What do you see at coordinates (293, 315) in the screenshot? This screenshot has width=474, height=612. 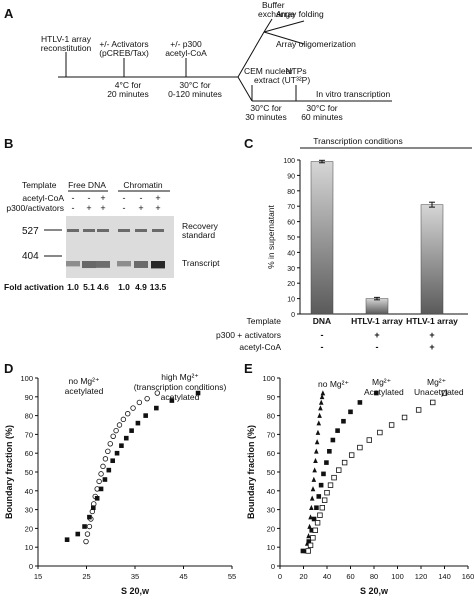 I see `c-y-tick-label: 0` at bounding box center [293, 315].